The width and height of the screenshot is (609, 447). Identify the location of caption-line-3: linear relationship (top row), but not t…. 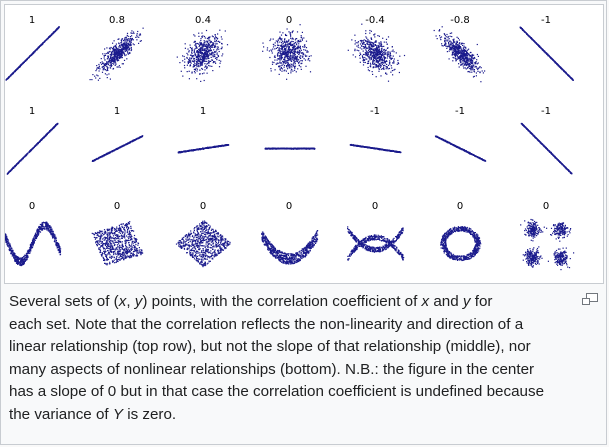
(270, 346).